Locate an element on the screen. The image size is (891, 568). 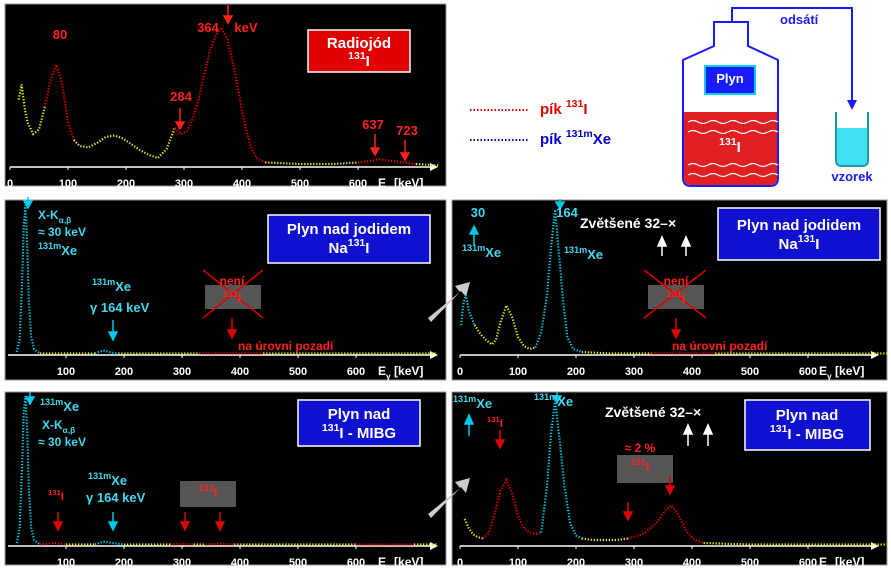
axis-arrow is located at coordinates (875, 546).